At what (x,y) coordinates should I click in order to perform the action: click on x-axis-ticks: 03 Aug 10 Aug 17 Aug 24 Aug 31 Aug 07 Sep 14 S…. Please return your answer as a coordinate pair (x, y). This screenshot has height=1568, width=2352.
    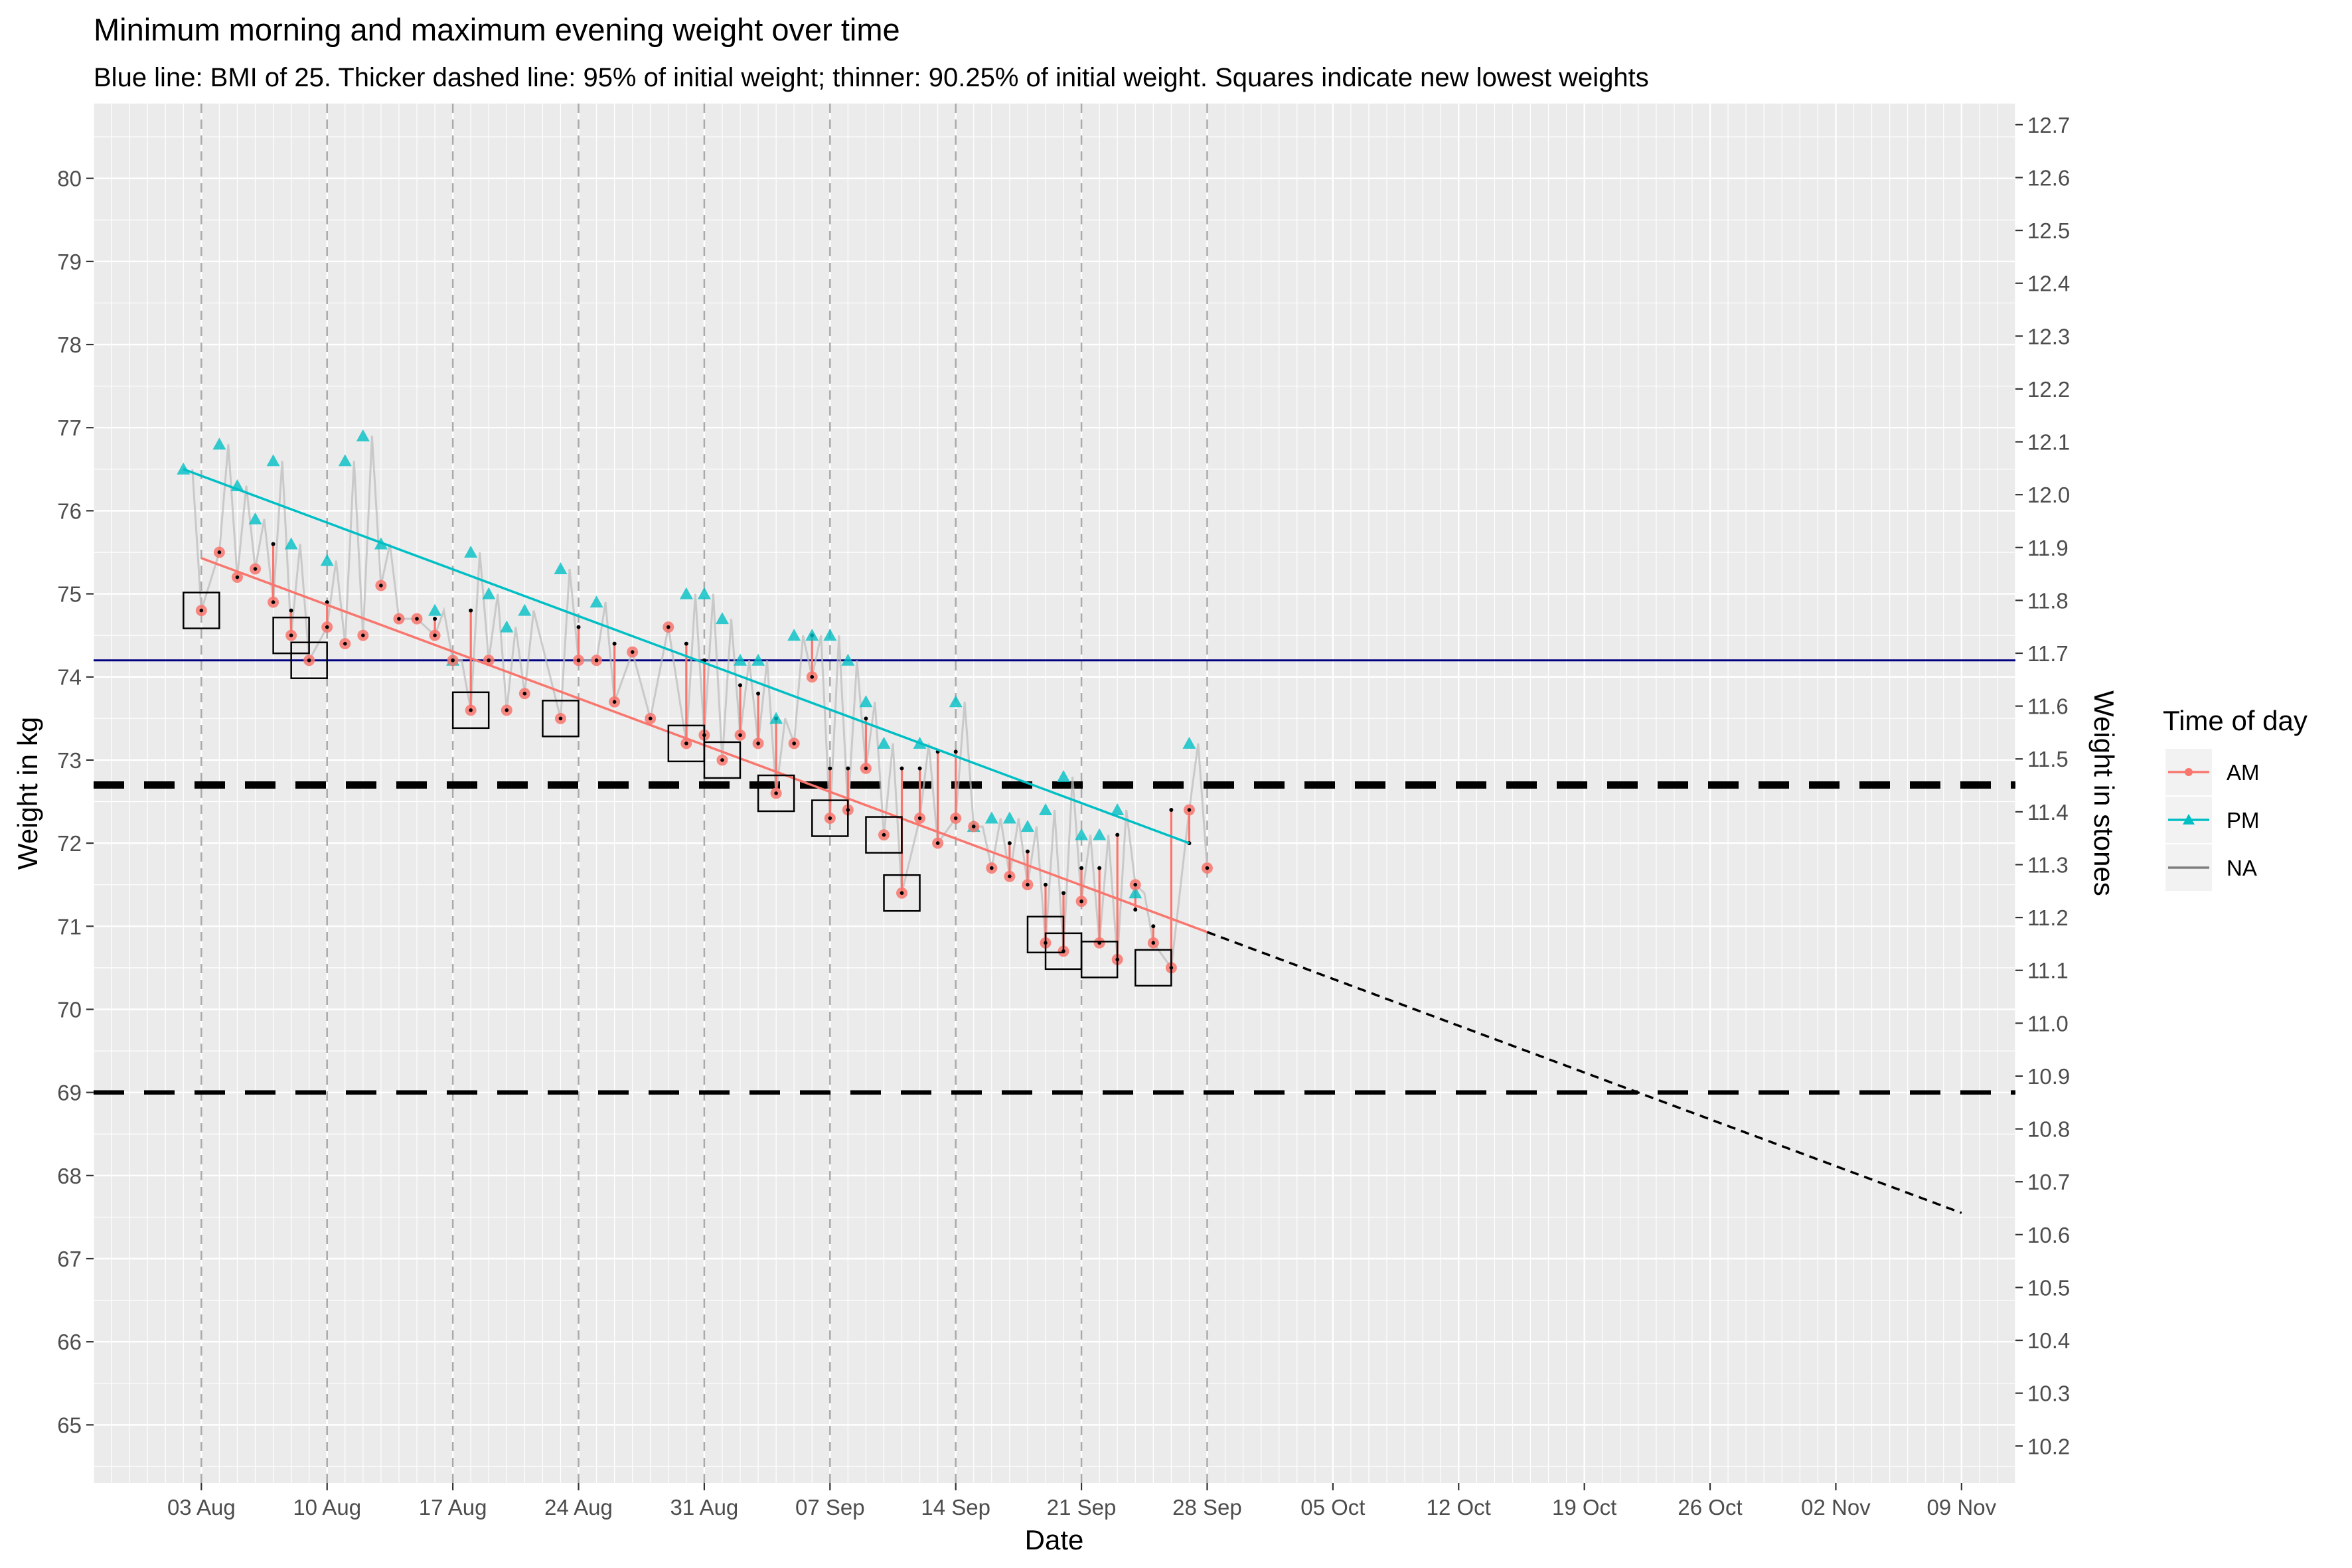
    Looking at the image, I should click on (1082, 1502).